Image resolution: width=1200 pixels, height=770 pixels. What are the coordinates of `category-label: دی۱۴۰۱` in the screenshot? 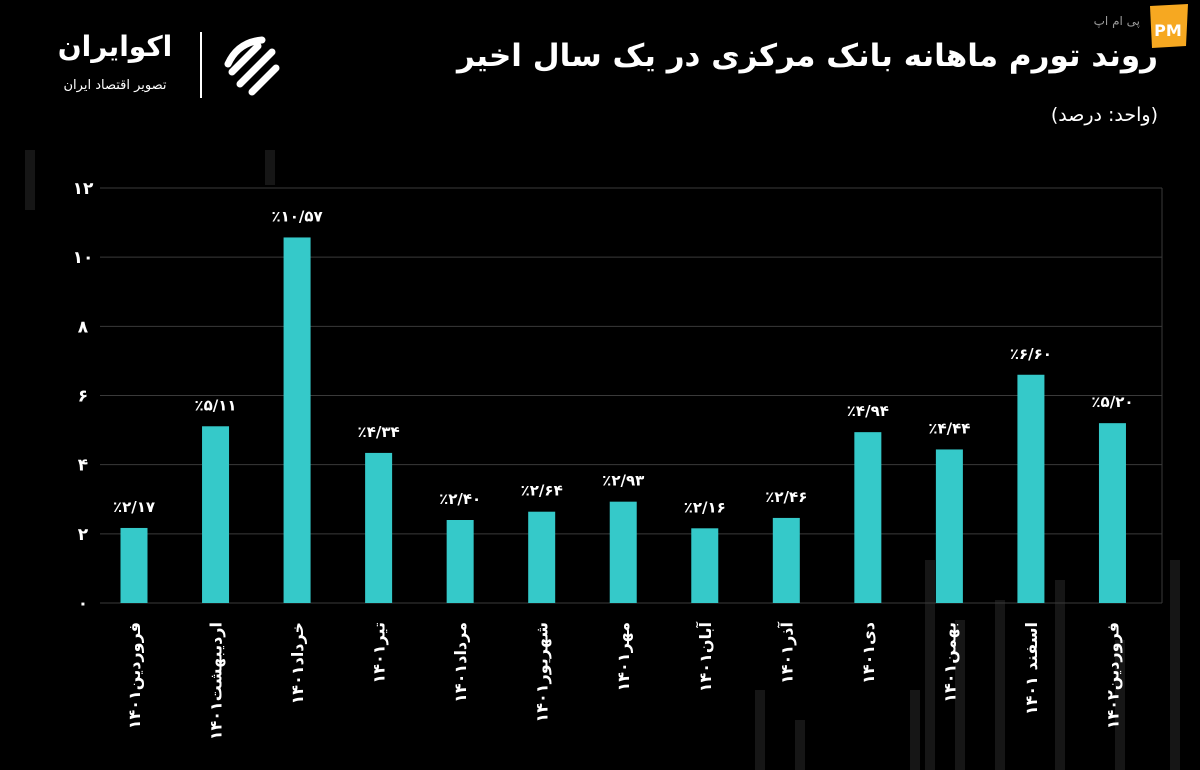 It's located at (868, 653).